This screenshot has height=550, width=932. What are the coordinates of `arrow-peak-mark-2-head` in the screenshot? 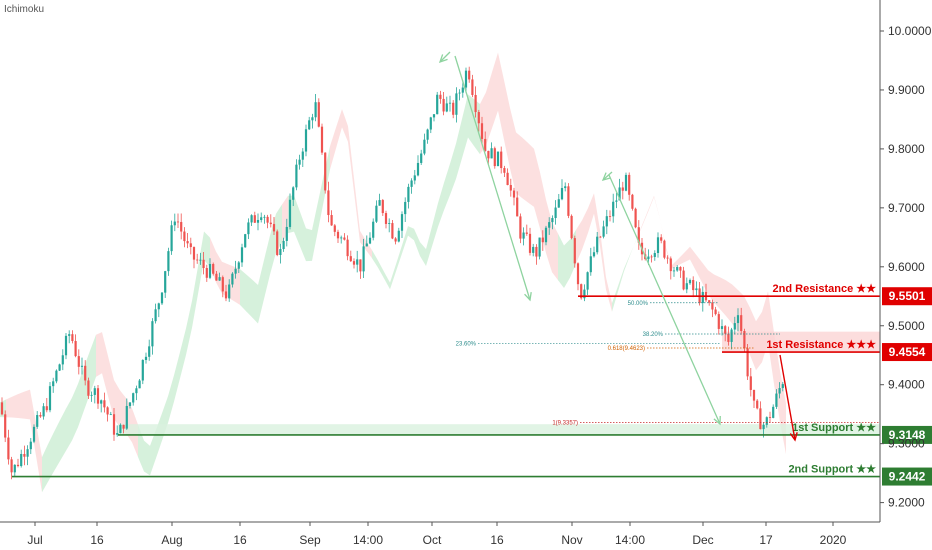 It's located at (606, 176).